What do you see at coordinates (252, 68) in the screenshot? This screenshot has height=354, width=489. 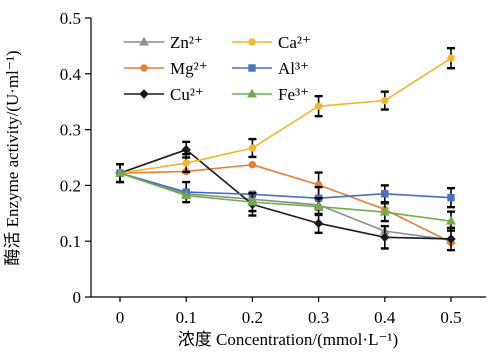 I see `legend-4-point` at bounding box center [252, 68].